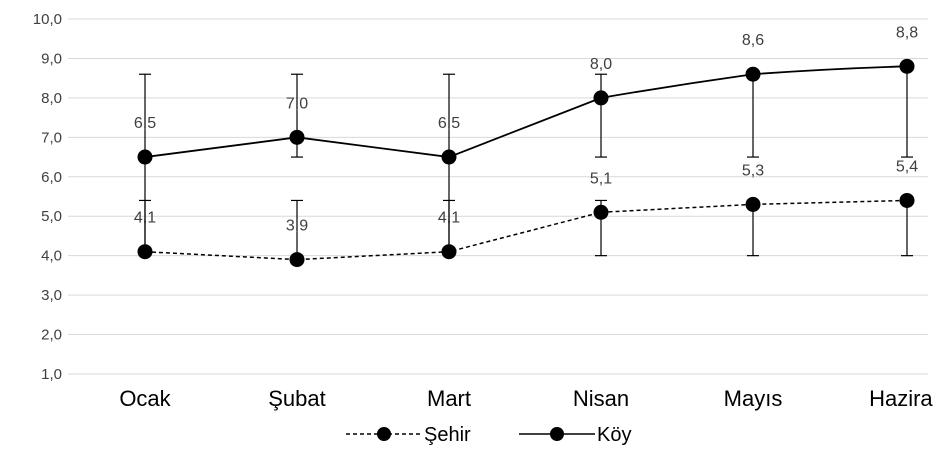 This screenshot has width=933, height=450. What do you see at coordinates (51, 216) in the screenshot?
I see `y-tick-label: 5,0` at bounding box center [51, 216].